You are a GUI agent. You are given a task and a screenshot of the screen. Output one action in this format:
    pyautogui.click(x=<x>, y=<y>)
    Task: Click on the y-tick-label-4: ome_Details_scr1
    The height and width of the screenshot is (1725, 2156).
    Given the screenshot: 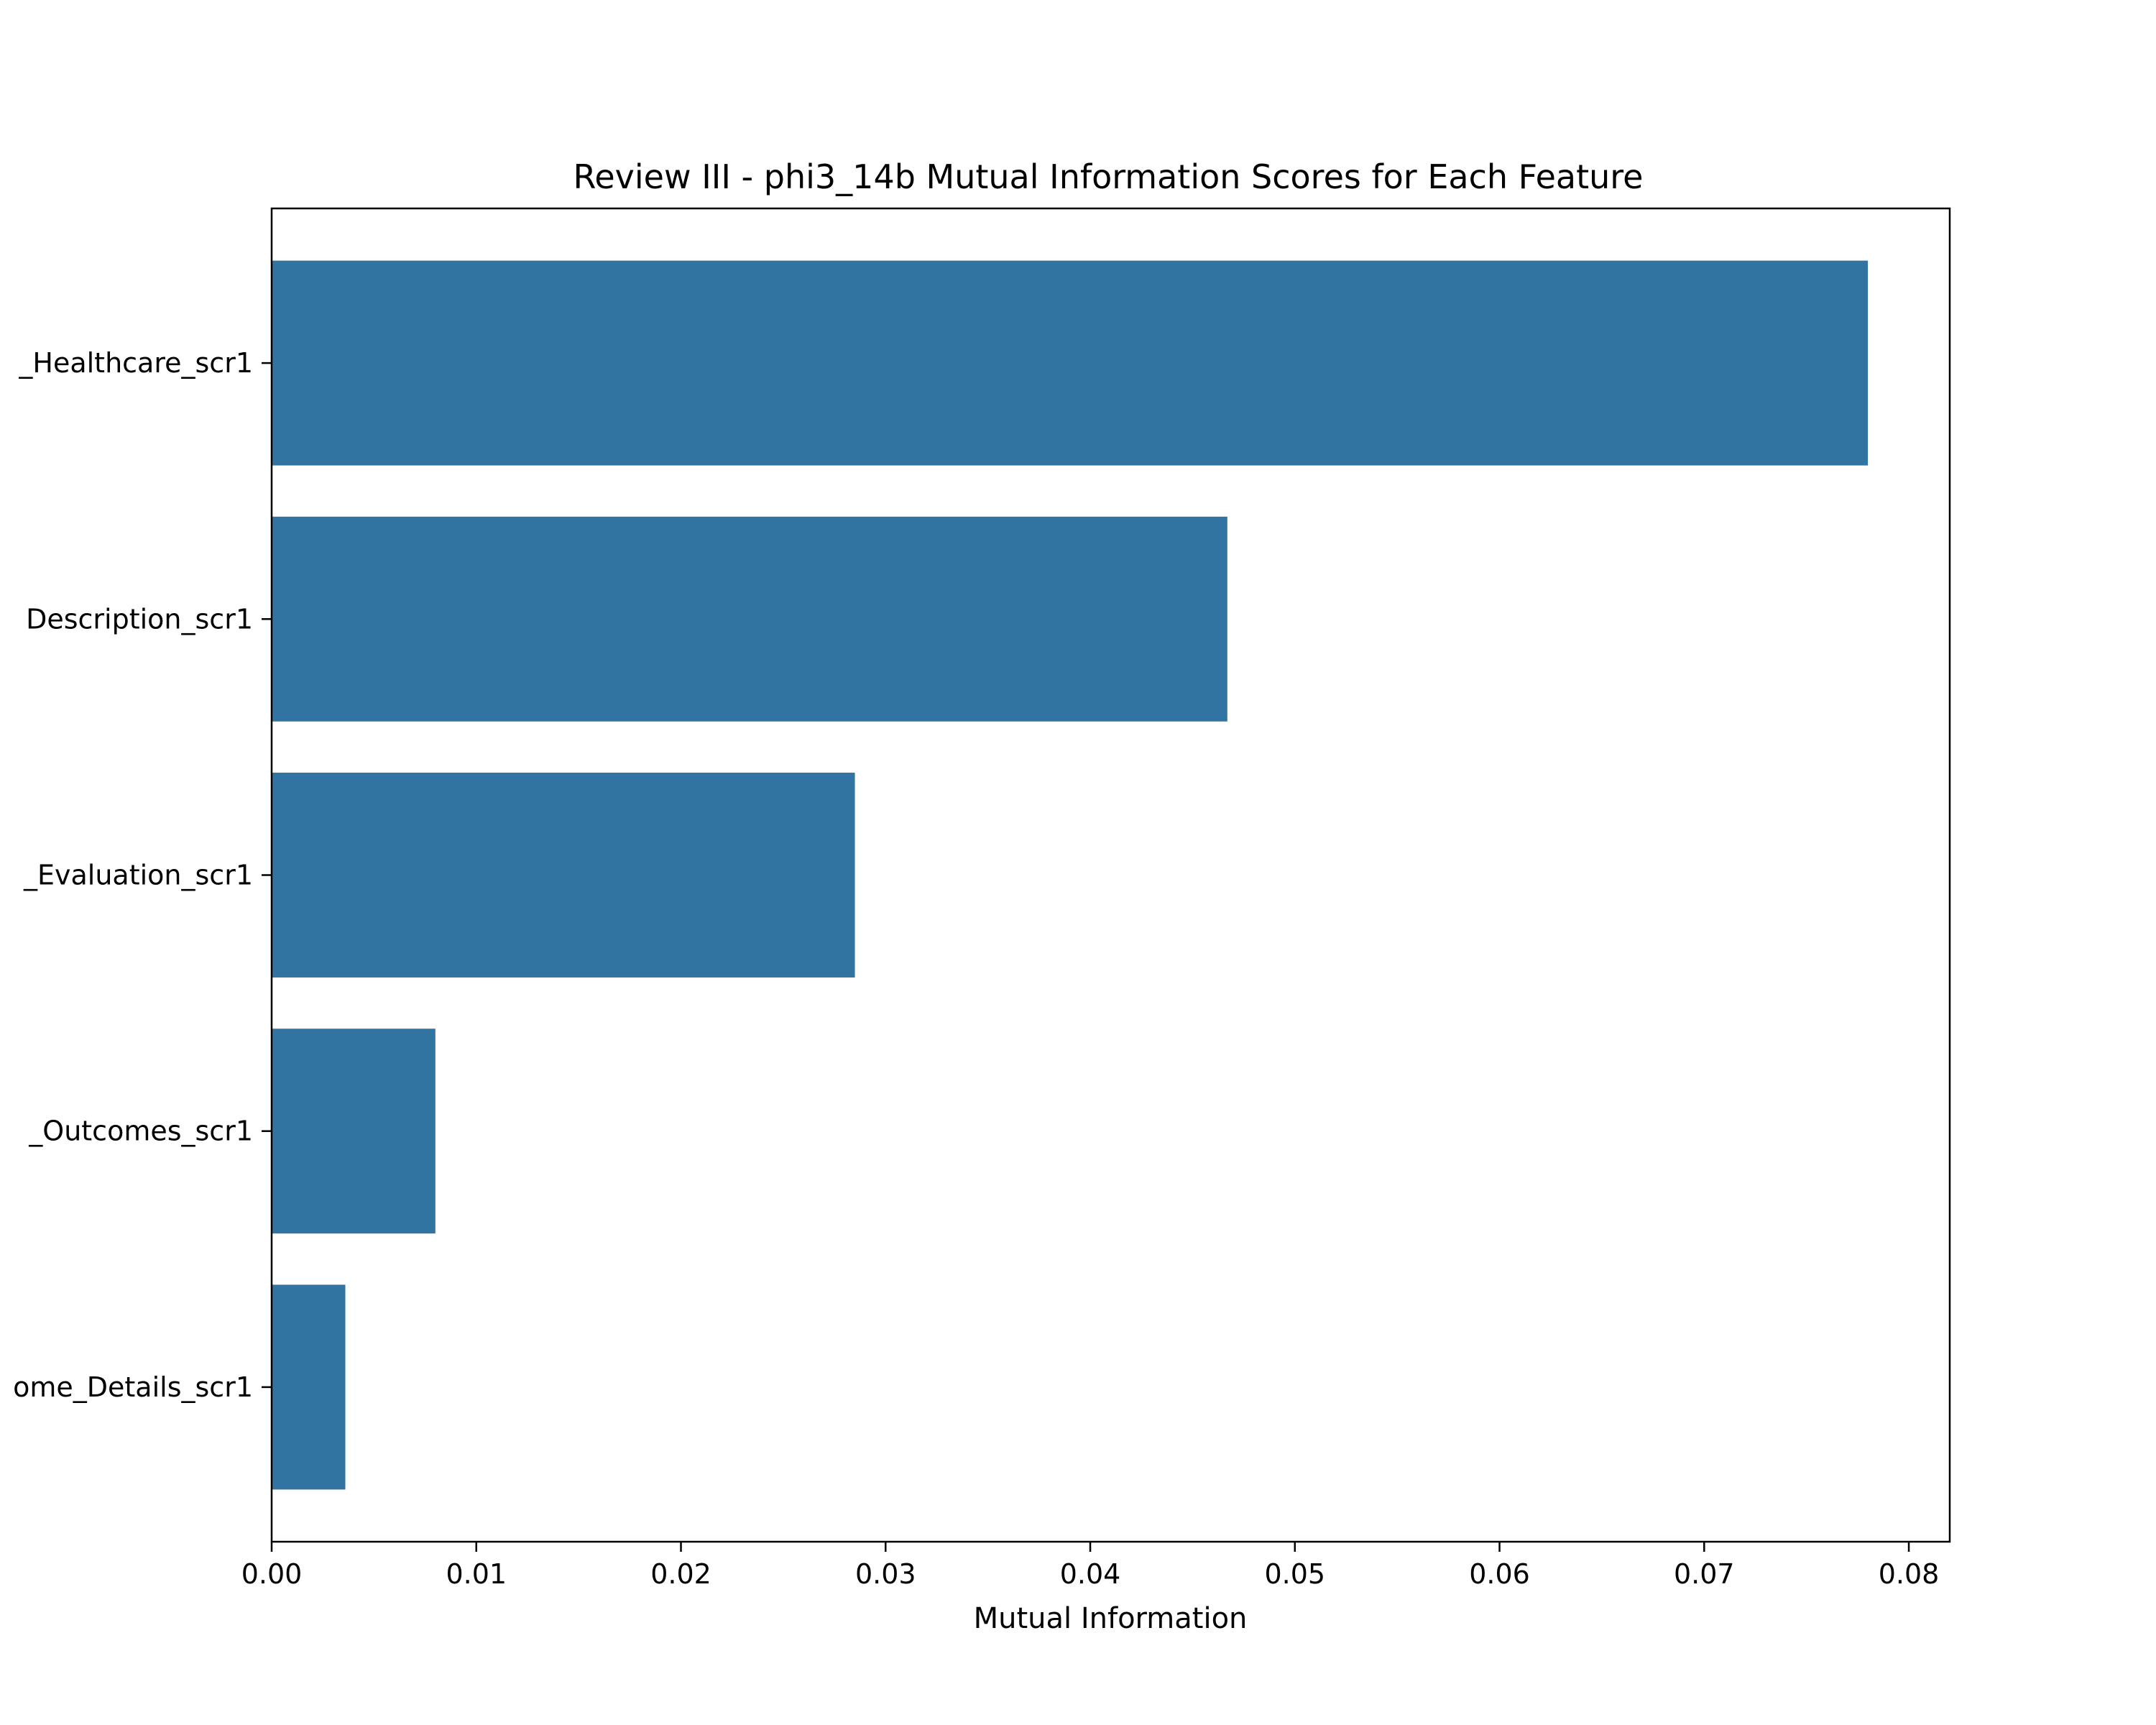 What is the action you would take?
    pyautogui.click(x=133, y=1387)
    